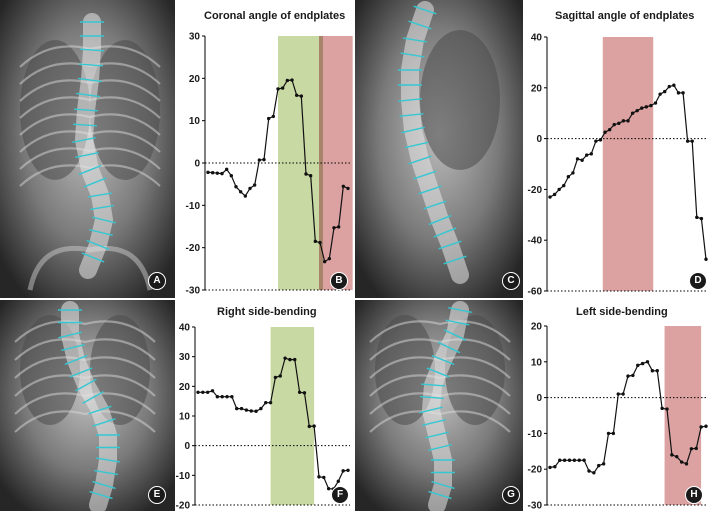 The image size is (709, 511). Describe the element at coordinates (340, 495) in the screenshot. I see `panel-label-f: F` at that location.